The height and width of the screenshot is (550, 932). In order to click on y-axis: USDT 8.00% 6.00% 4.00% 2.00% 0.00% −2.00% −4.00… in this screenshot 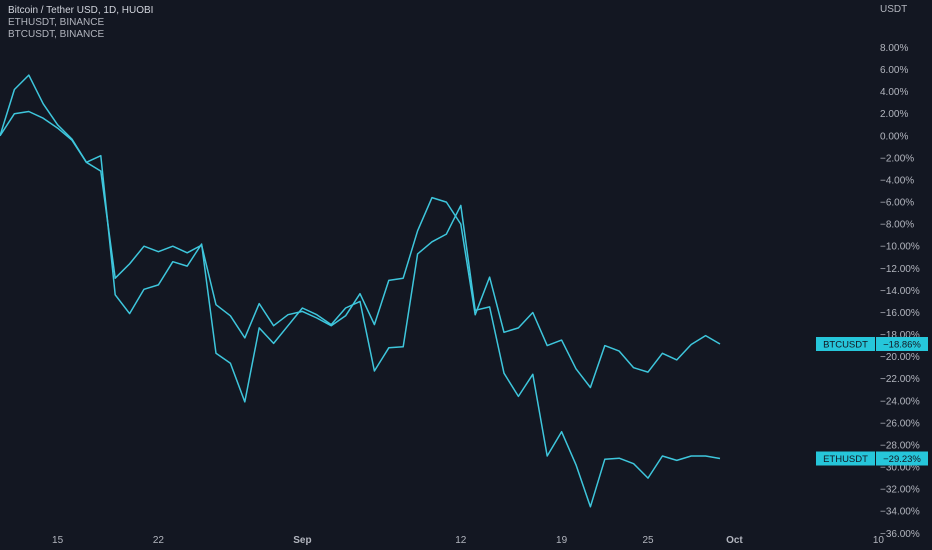, I will do `click(900, 272)`.